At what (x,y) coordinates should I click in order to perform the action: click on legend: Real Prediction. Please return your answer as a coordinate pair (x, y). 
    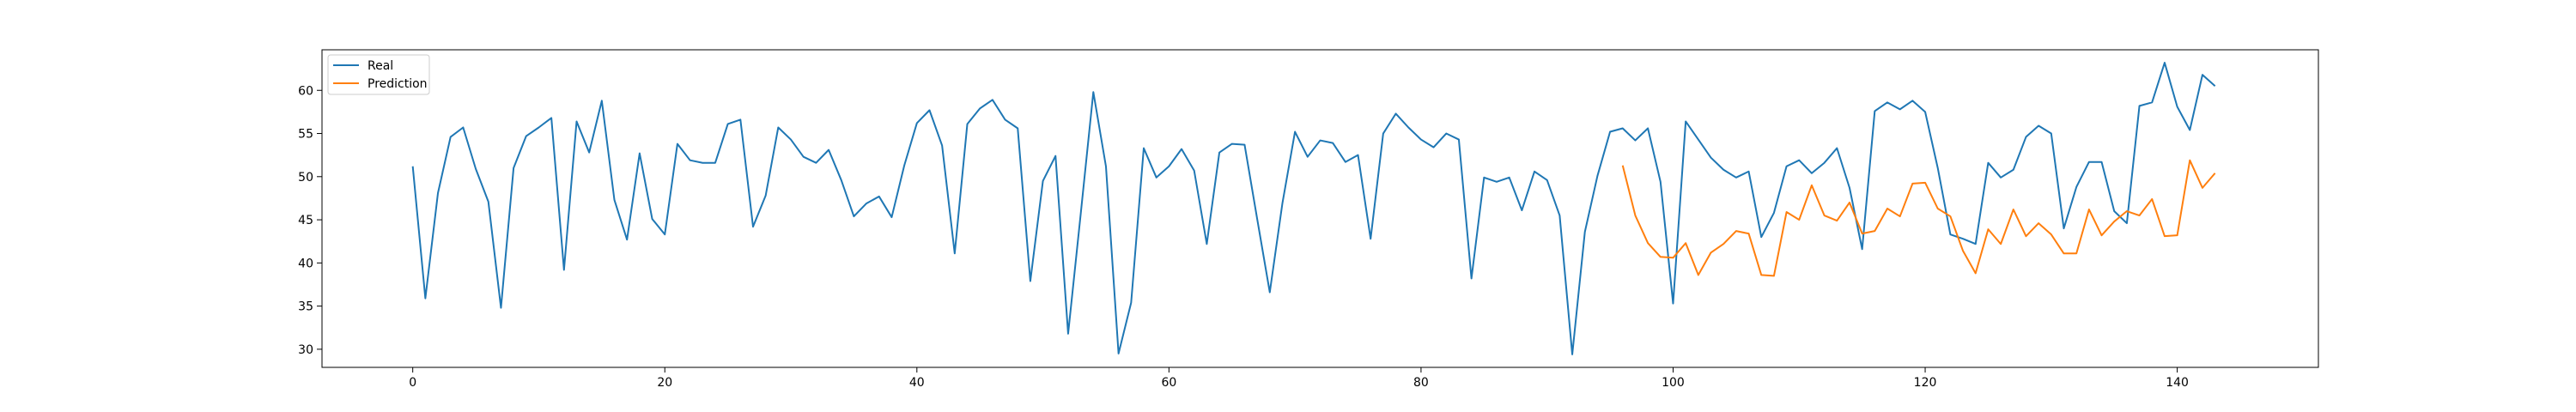
    Looking at the image, I should click on (378, 74).